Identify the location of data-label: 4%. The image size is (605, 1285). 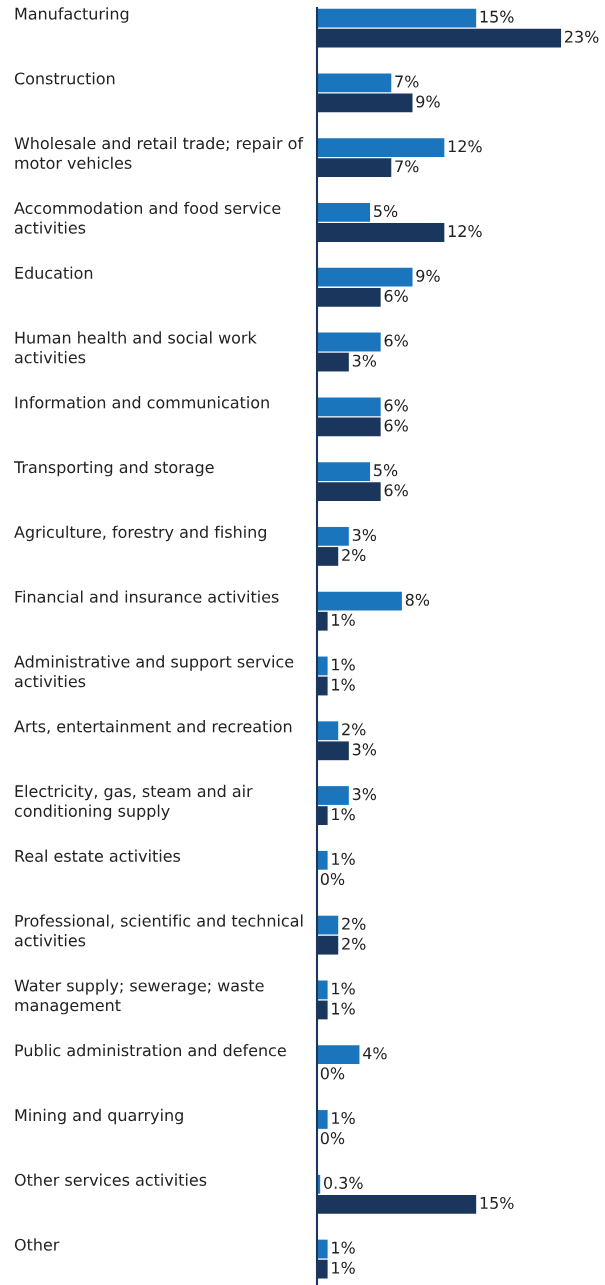
(375, 1053).